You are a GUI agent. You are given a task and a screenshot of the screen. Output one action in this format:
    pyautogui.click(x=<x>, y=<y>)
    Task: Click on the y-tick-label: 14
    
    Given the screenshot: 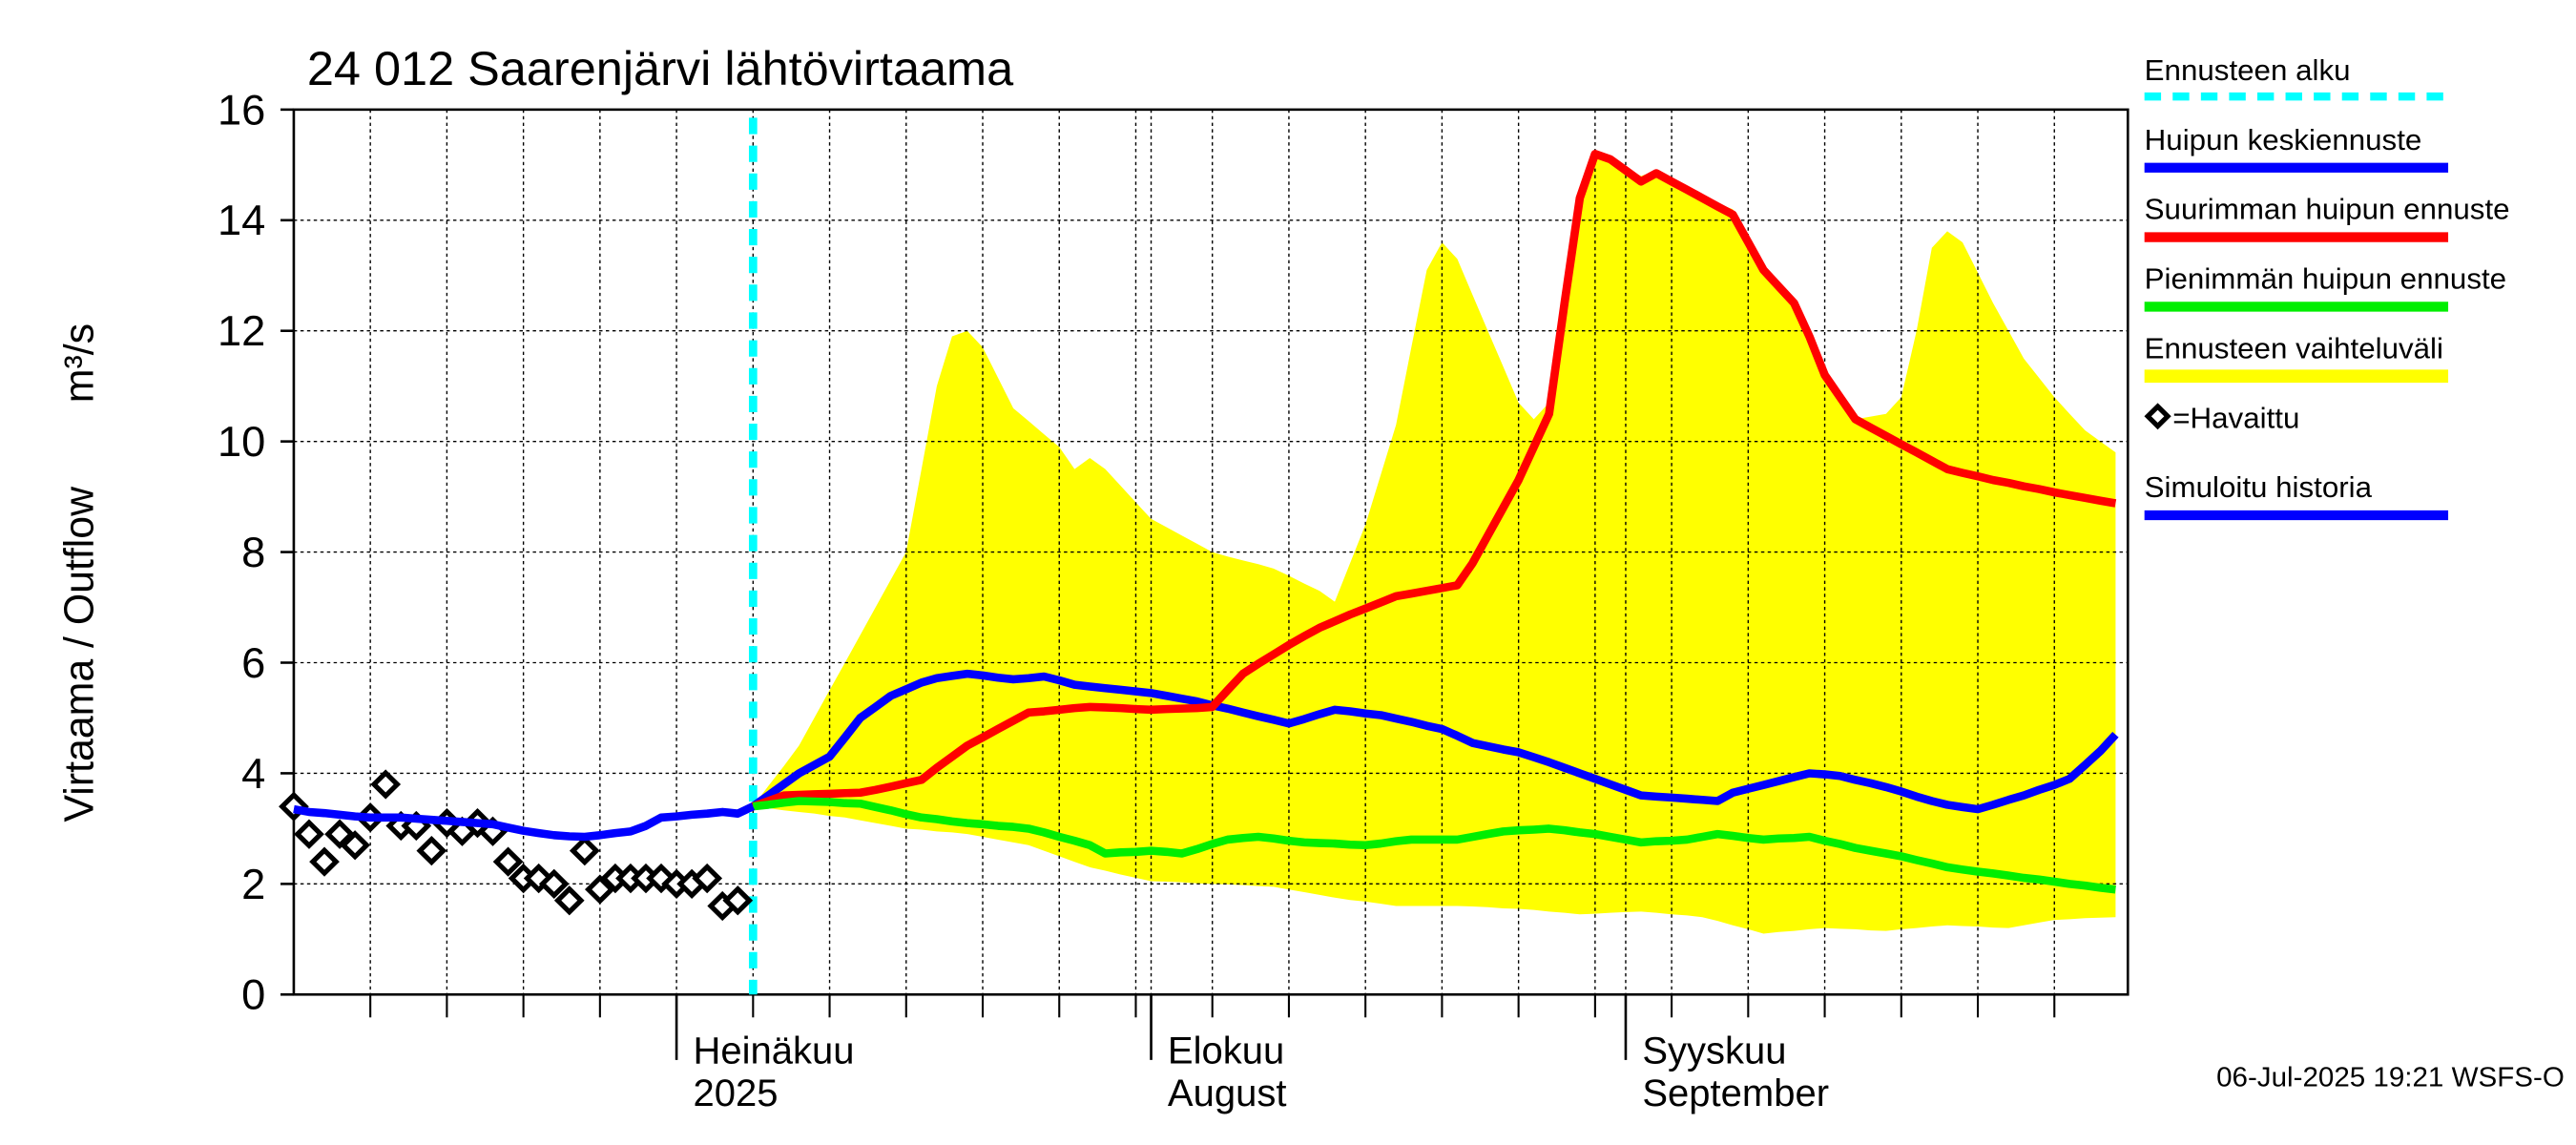 What is the action you would take?
    pyautogui.click(x=241, y=221)
    